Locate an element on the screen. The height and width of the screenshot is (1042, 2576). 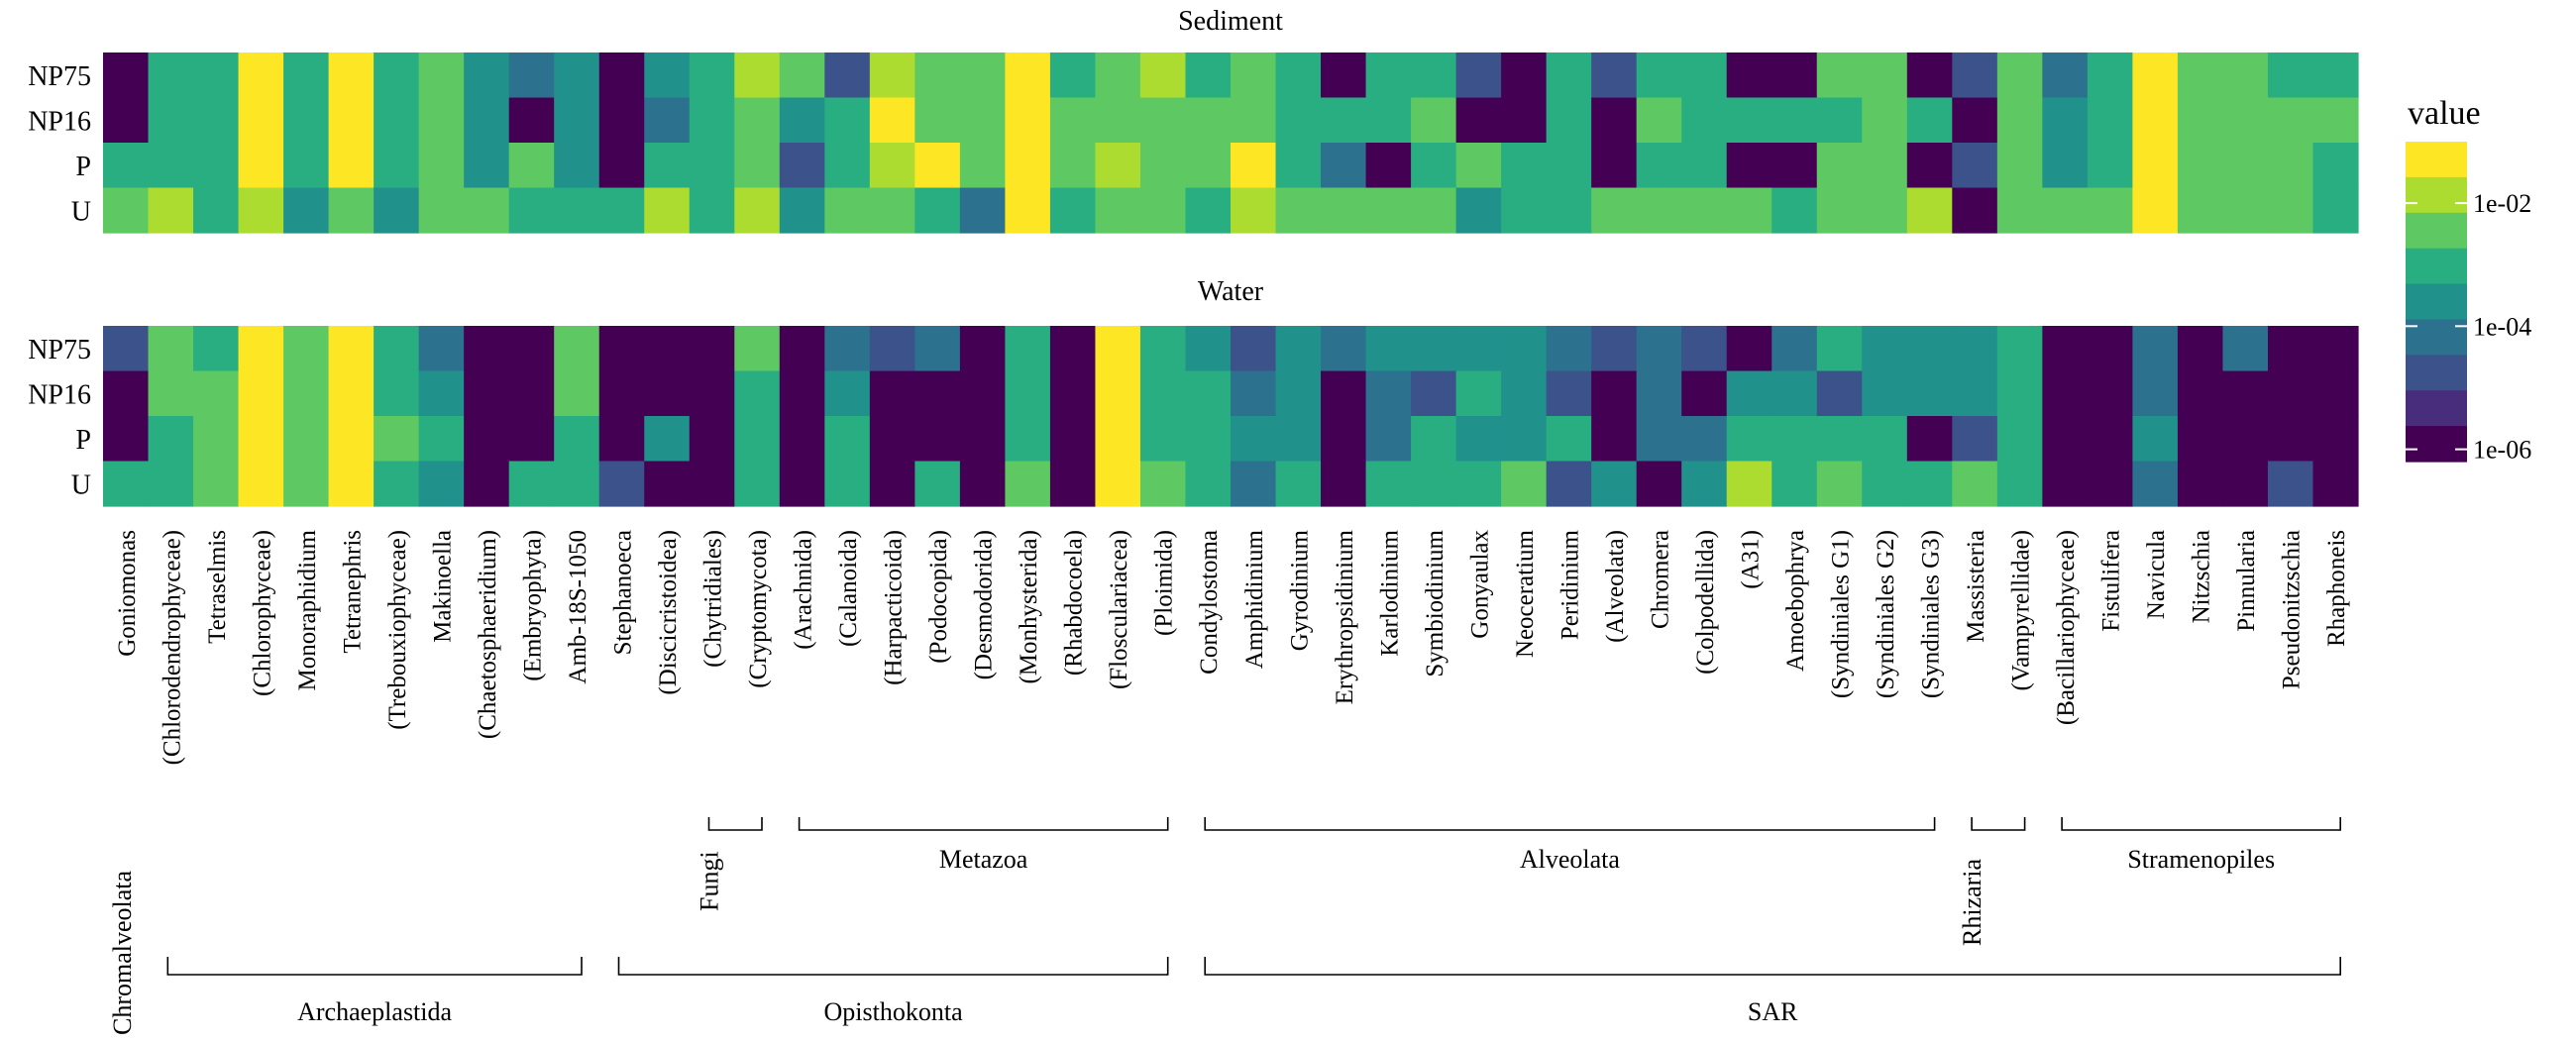
column-label: Condylostoma is located at coordinates (1209, 602).